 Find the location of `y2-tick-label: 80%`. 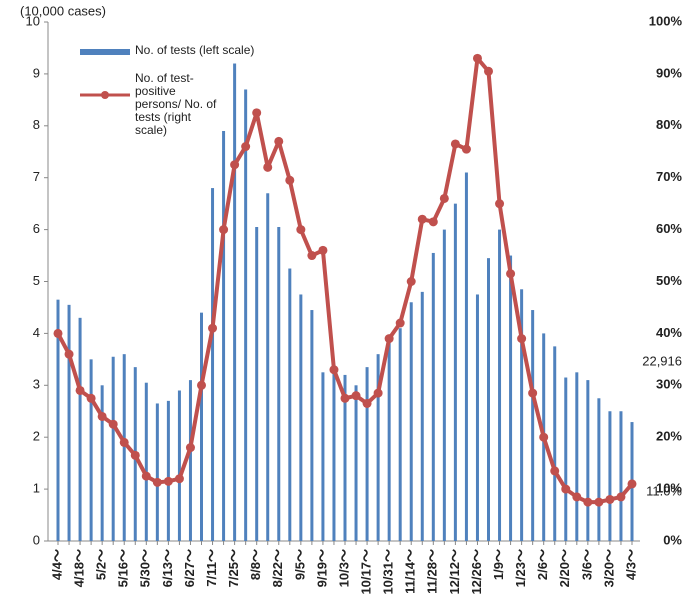

y2-tick-label: 80% is located at coordinates (669, 124).